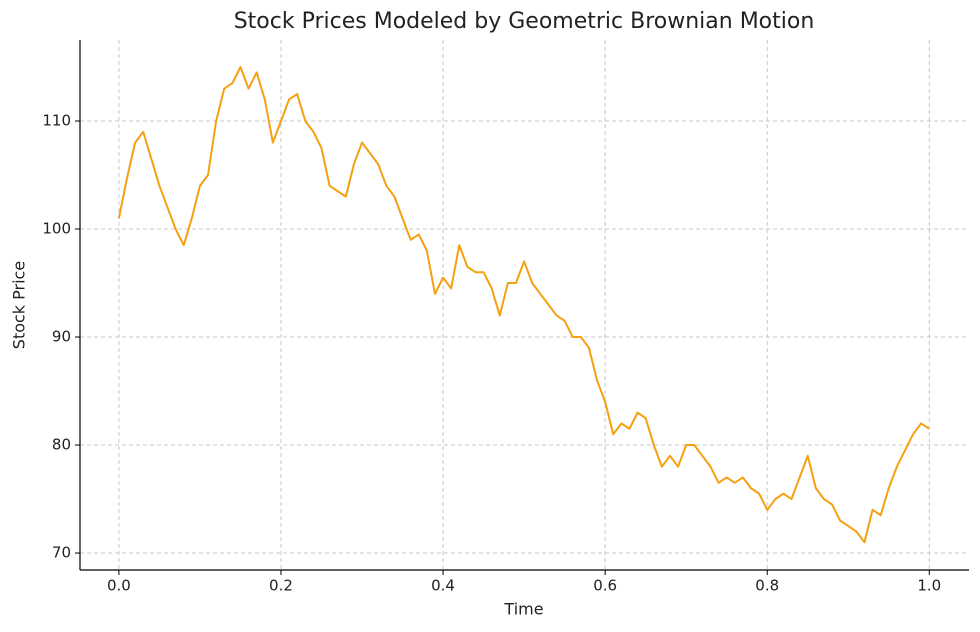  Describe the element at coordinates (19, 305) in the screenshot. I see `y-axis-label: Stock Price` at that location.